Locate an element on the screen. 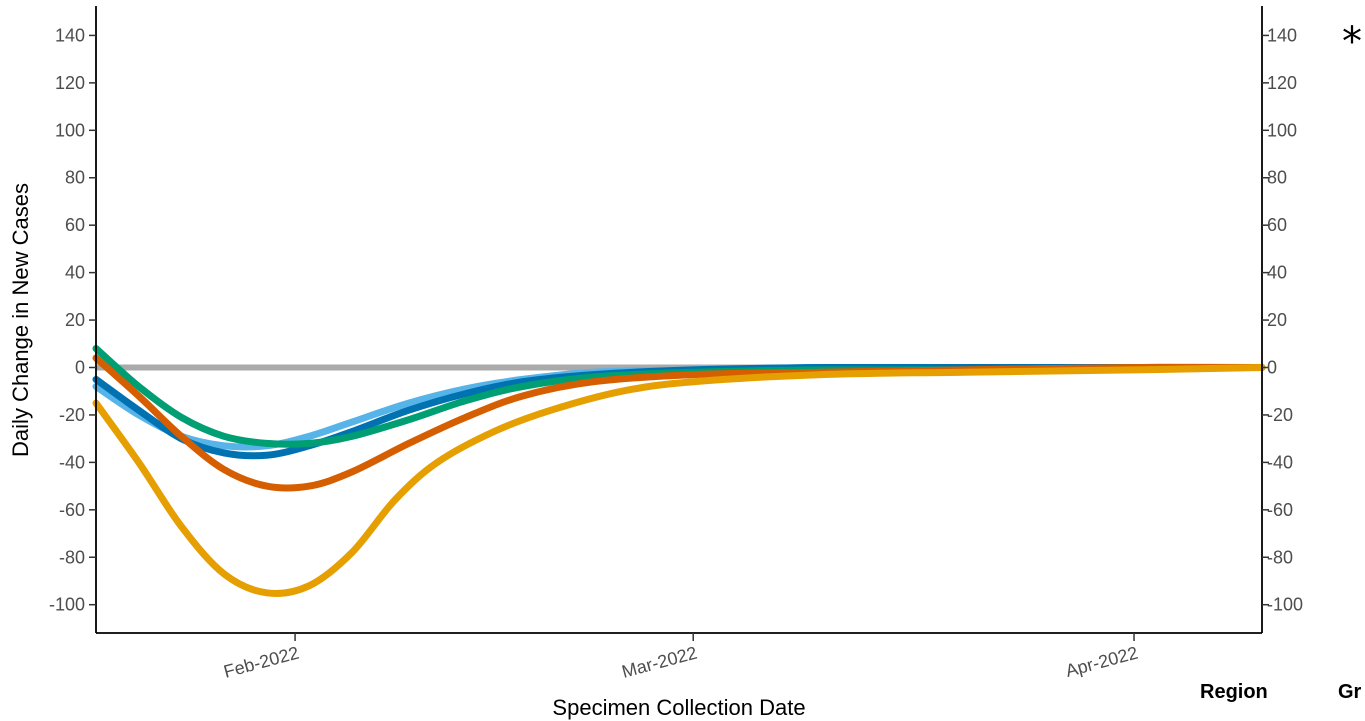  right-y-tick-label: 40 is located at coordinates (1277, 273).